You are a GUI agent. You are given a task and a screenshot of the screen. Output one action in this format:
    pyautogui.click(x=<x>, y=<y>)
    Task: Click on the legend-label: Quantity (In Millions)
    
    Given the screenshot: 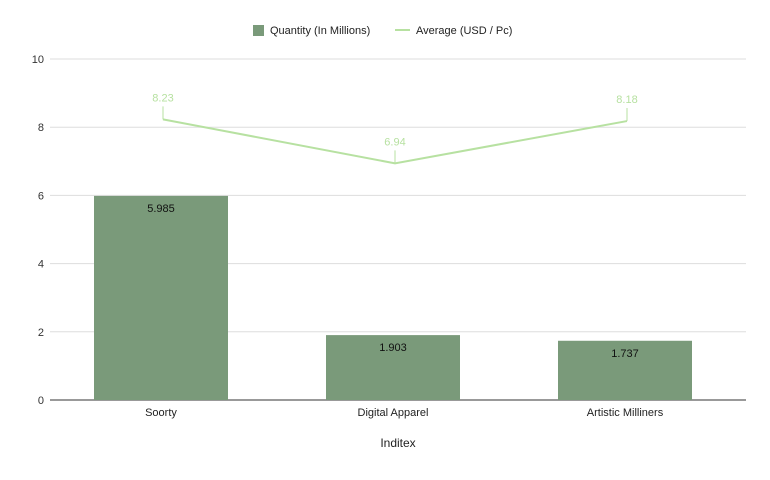 What is the action you would take?
    pyautogui.click(x=320, y=31)
    